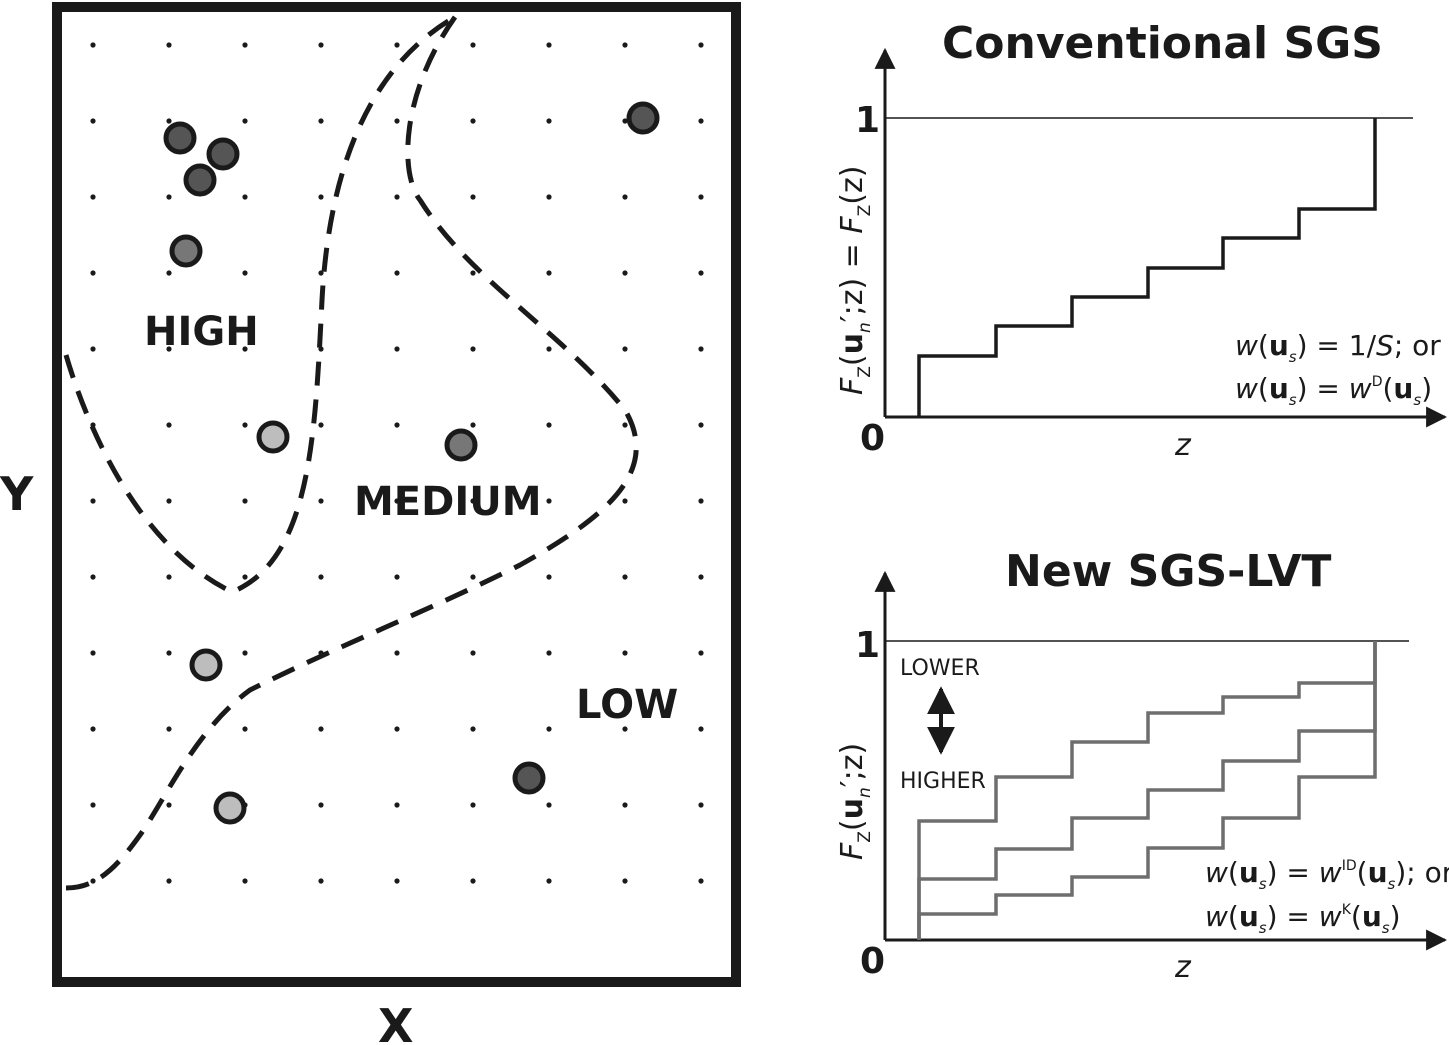  Describe the element at coordinates (1162, 43) in the screenshot. I see `panel-title: Conventional SGS` at that location.